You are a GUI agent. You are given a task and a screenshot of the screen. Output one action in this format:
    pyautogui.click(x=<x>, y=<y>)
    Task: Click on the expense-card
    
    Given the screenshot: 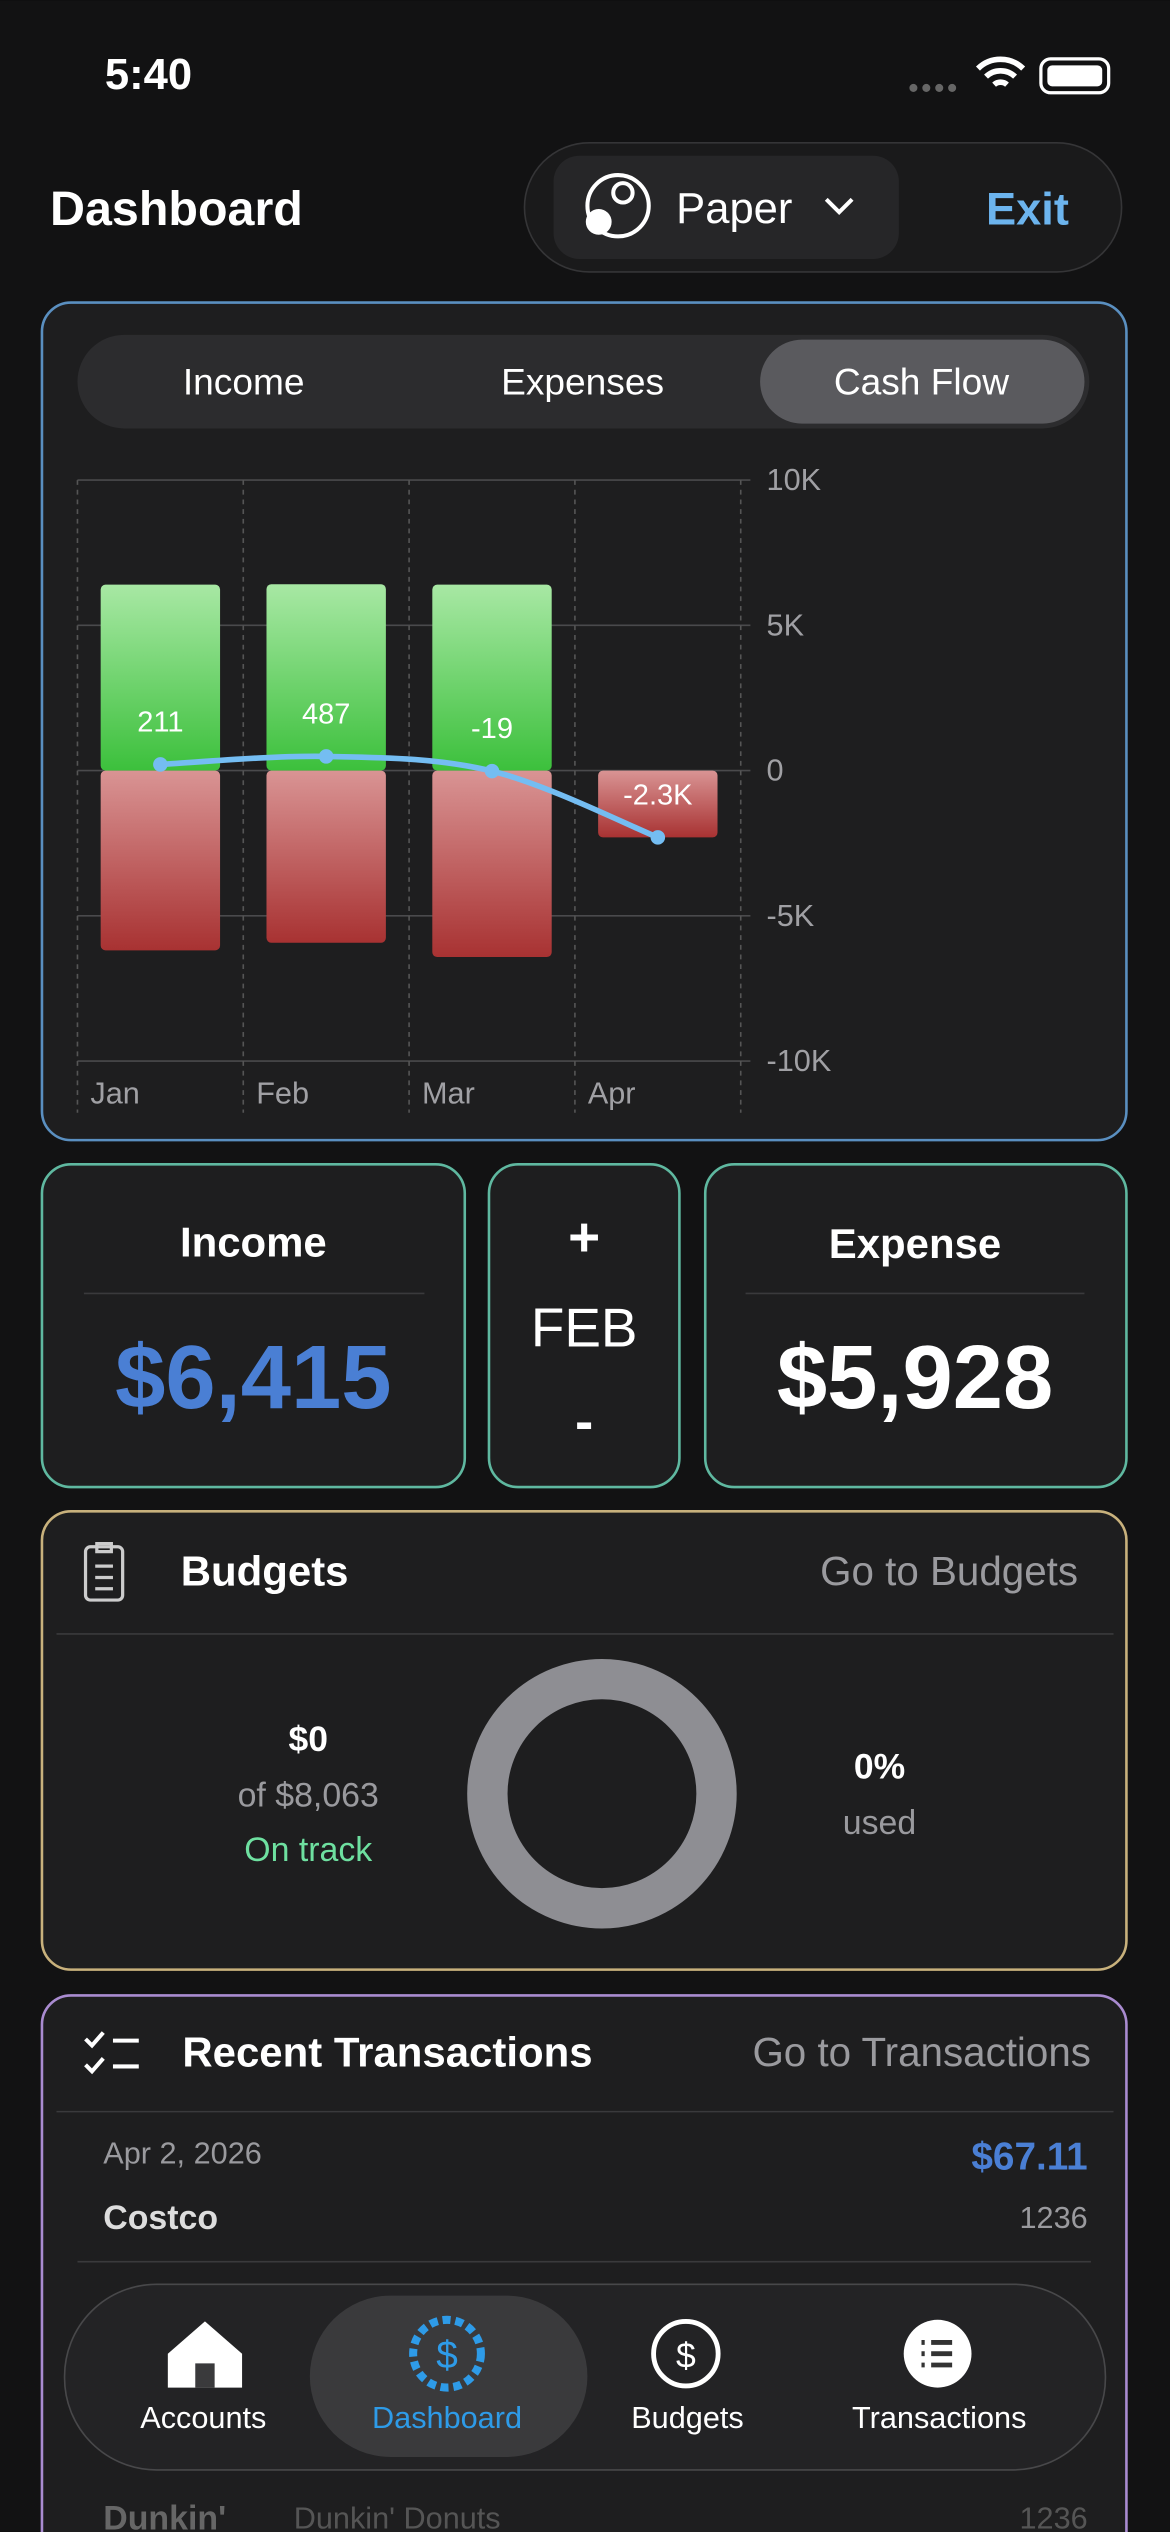 What is the action you would take?
    pyautogui.click(x=915, y=1326)
    